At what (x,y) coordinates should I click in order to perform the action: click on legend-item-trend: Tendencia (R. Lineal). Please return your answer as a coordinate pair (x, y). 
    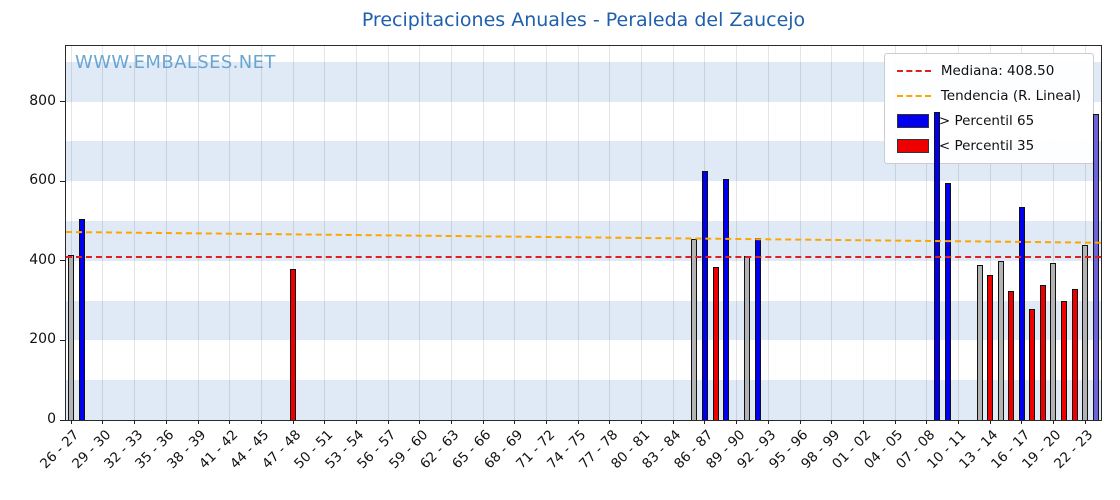
    Looking at the image, I should click on (988, 96).